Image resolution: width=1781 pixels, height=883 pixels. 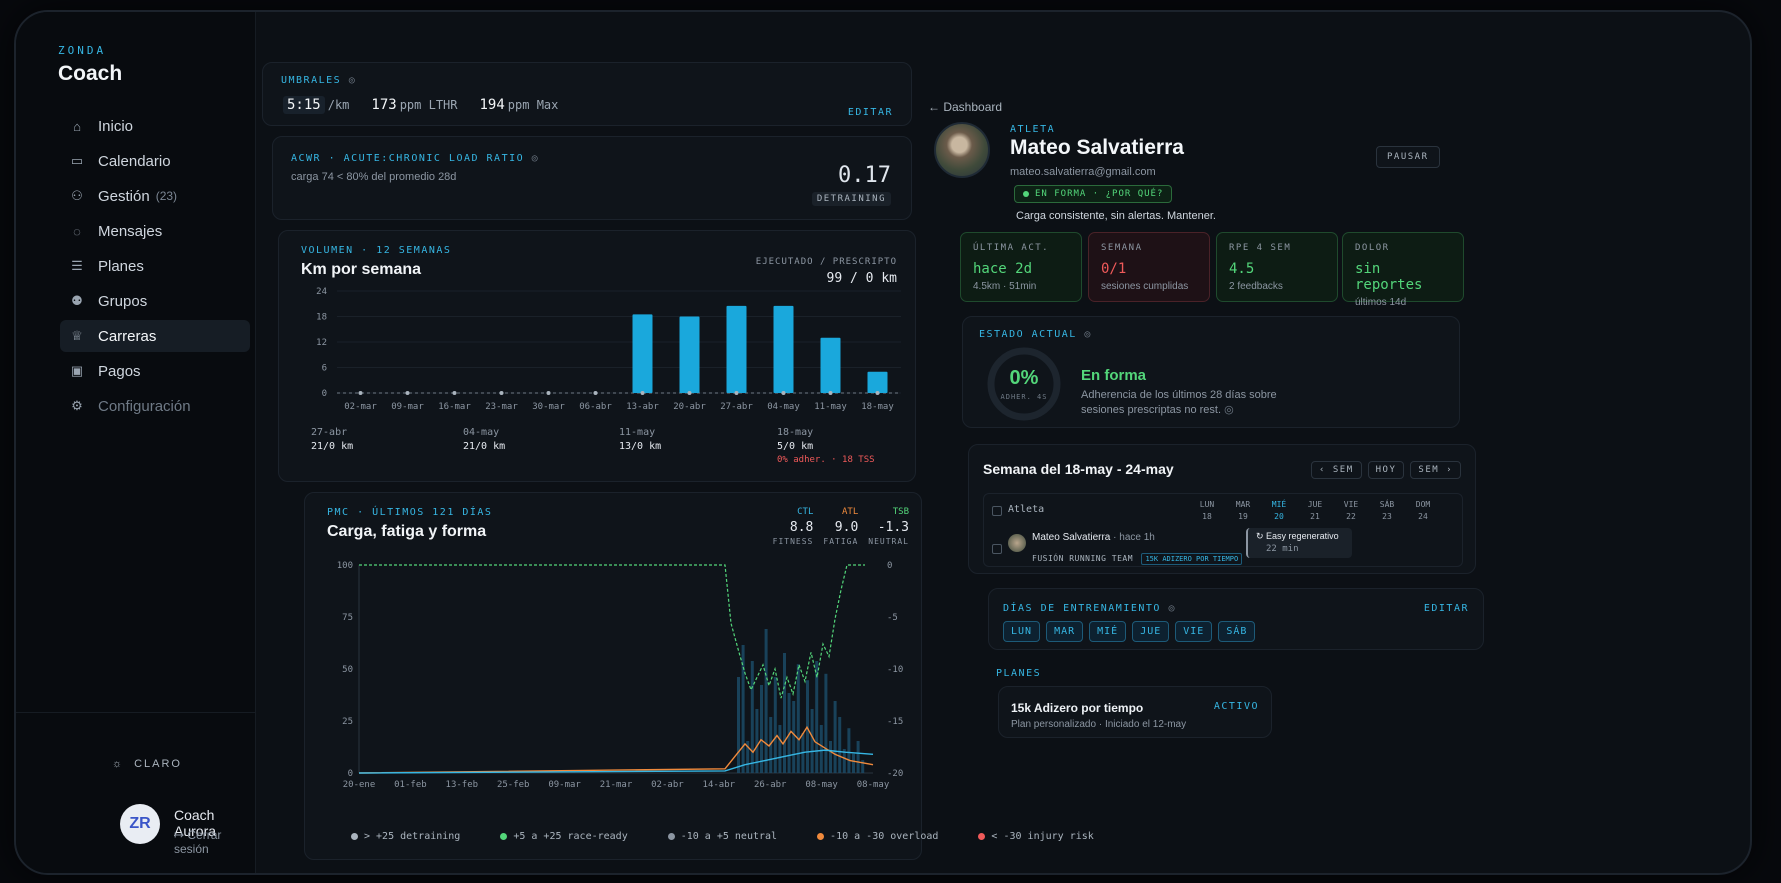 I want to click on training-days-edit-button: EDITAR, so click(x=1446, y=608).